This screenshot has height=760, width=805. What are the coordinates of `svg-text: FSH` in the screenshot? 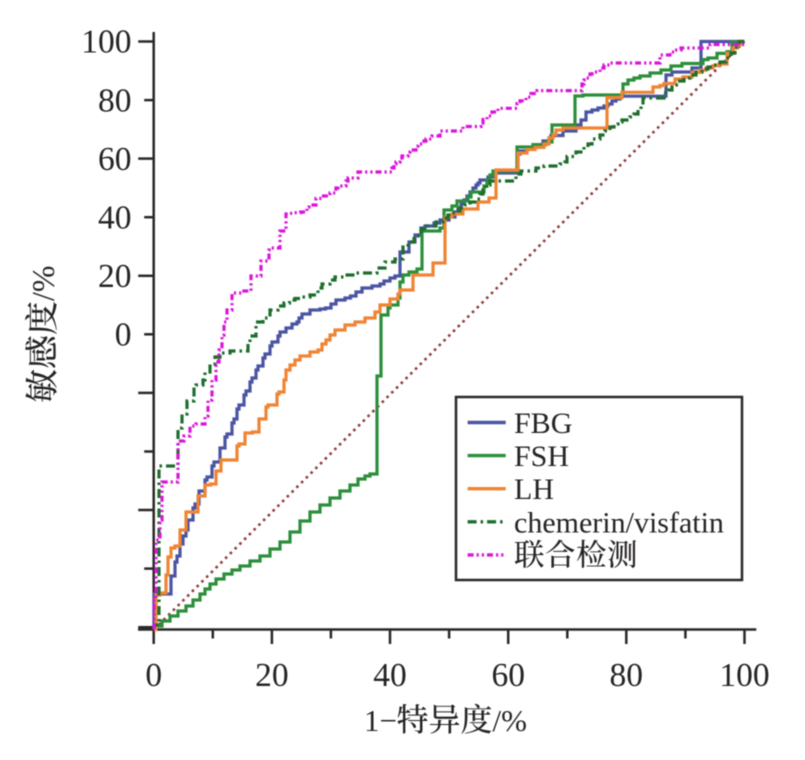 It's located at (541, 456).